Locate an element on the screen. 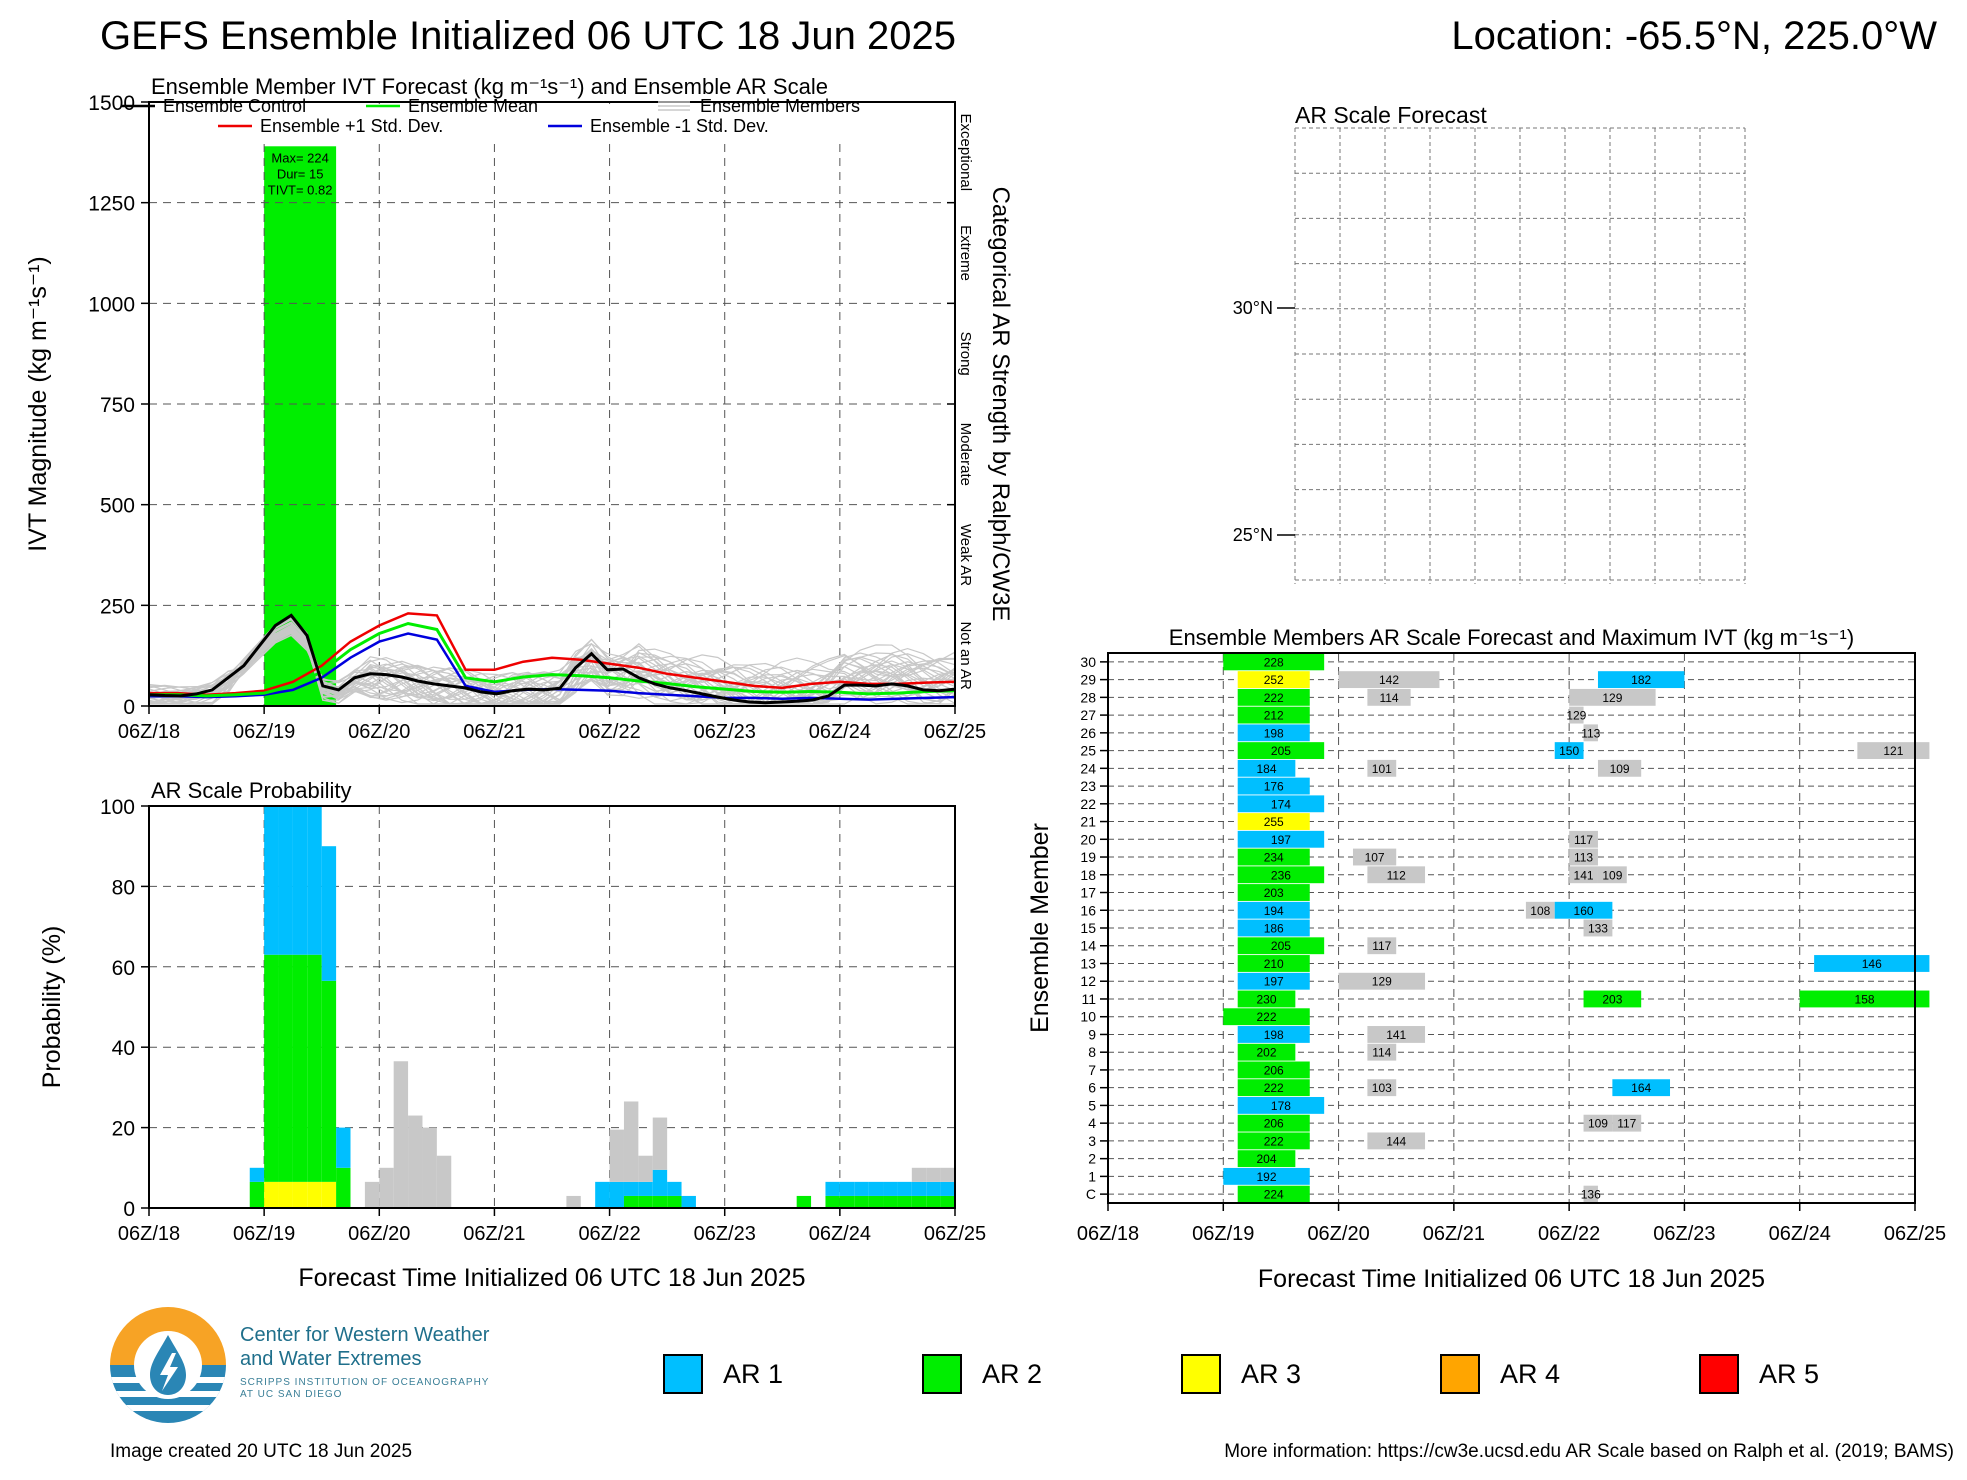  ivt-category-label: Extreme is located at coordinates (965, 253).